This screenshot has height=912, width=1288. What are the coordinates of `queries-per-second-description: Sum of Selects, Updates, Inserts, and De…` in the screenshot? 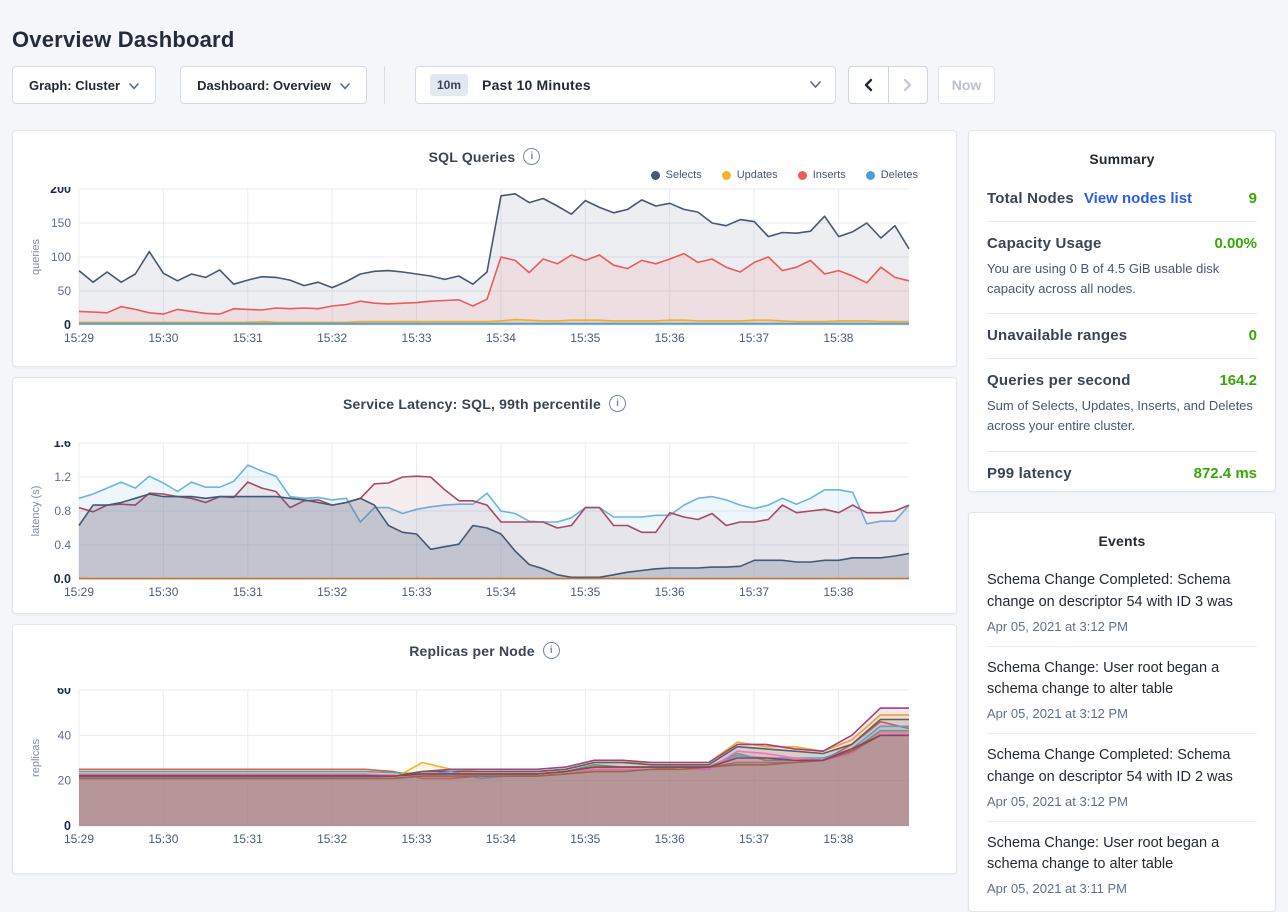 It's located at (1120, 416).